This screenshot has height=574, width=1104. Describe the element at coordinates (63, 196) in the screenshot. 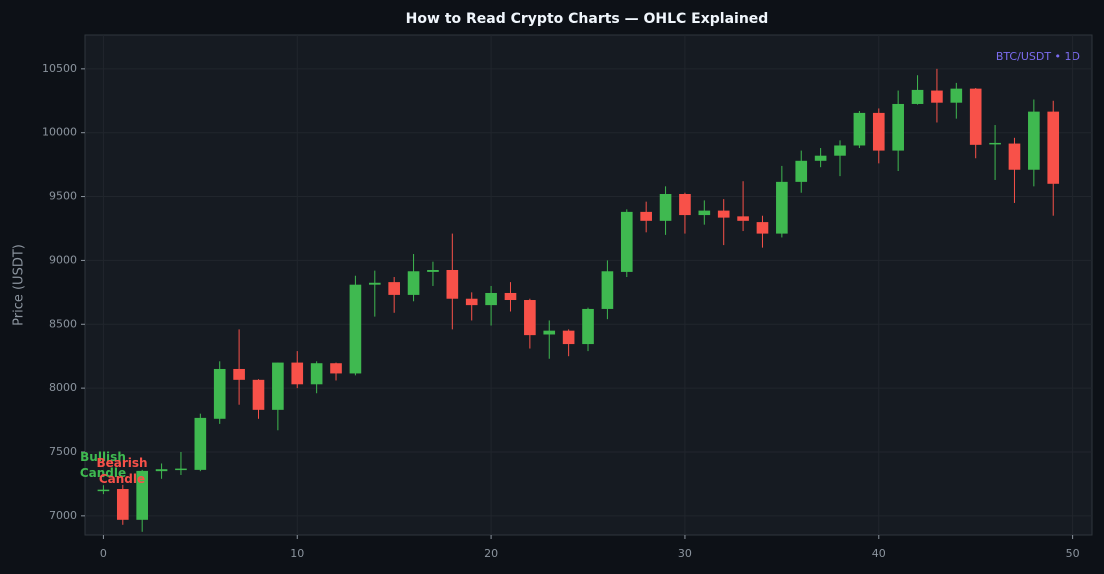

I see `y-tick-label: 9500` at that location.